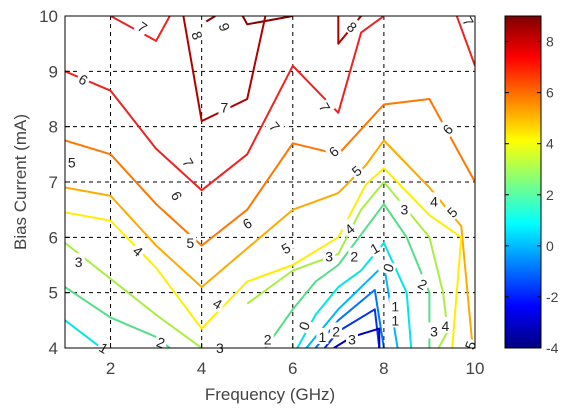 The height and width of the screenshot is (410, 561). I want to click on contour-label-group: 8, so click(198, 35).